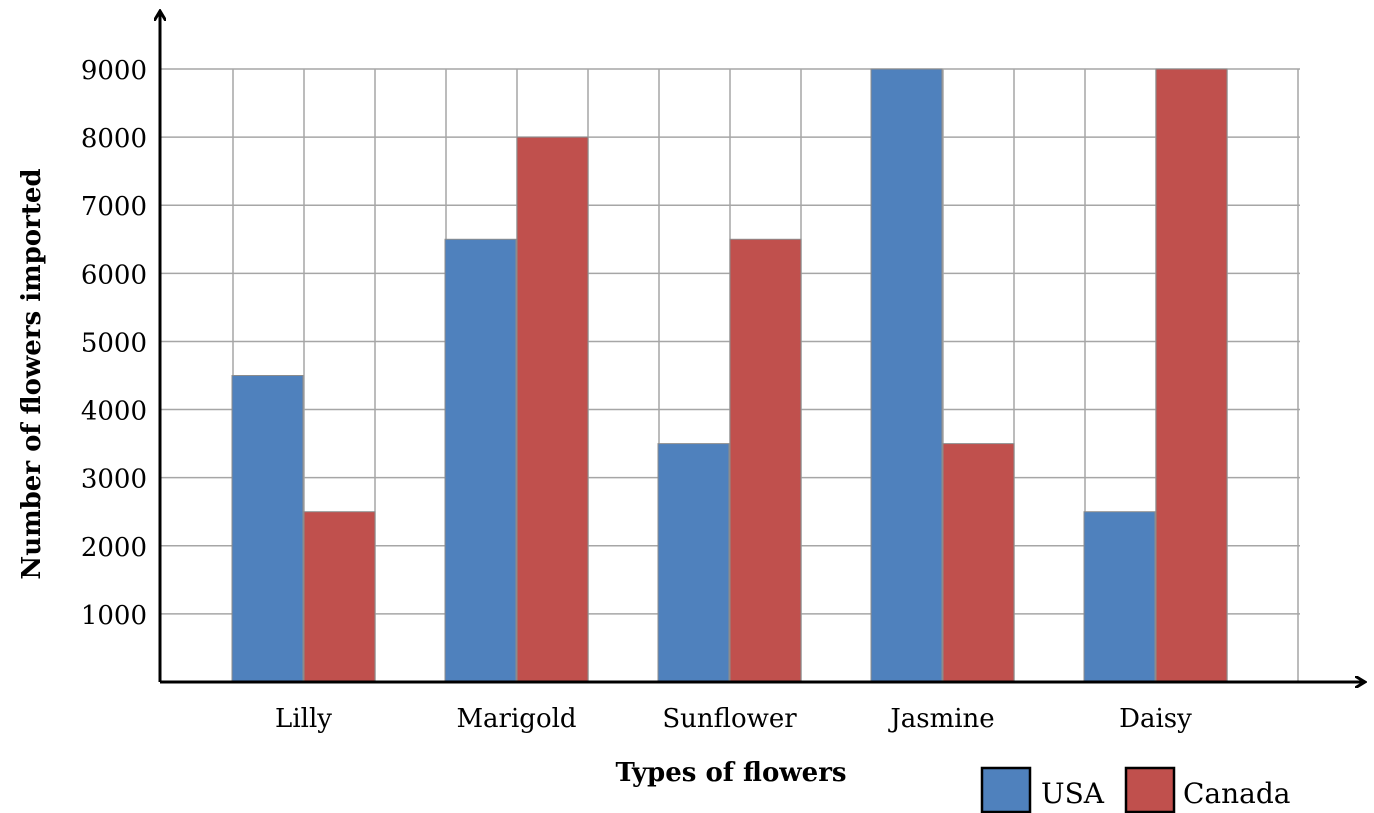 The width and height of the screenshot is (1374, 813). I want to click on y-axis-title: Number of flowers imported, so click(32, 373).